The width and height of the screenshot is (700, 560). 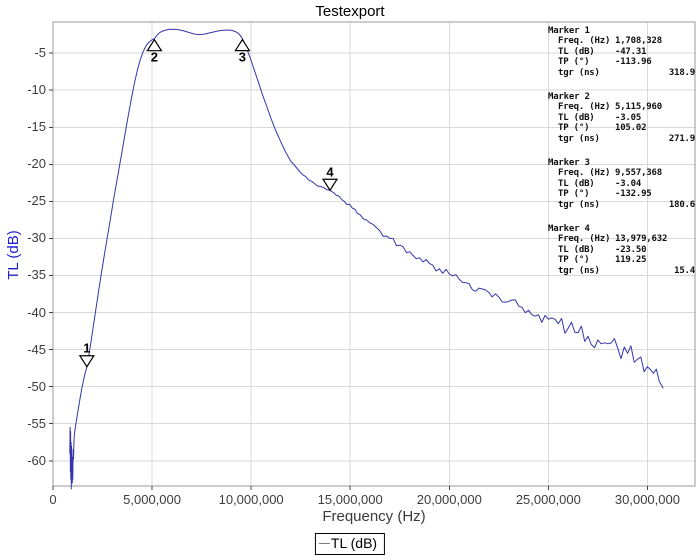 I want to click on marker-info-title: Marker 2, so click(x=569, y=97).